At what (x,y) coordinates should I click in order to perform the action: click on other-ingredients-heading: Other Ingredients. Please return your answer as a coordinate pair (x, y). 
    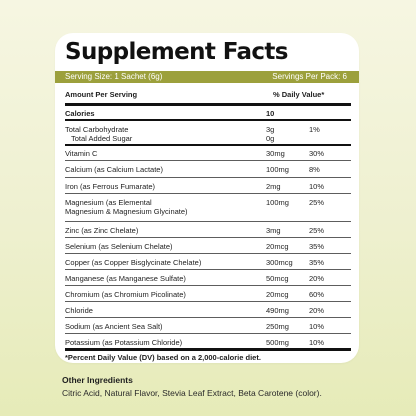
    Looking at the image, I should click on (97, 380).